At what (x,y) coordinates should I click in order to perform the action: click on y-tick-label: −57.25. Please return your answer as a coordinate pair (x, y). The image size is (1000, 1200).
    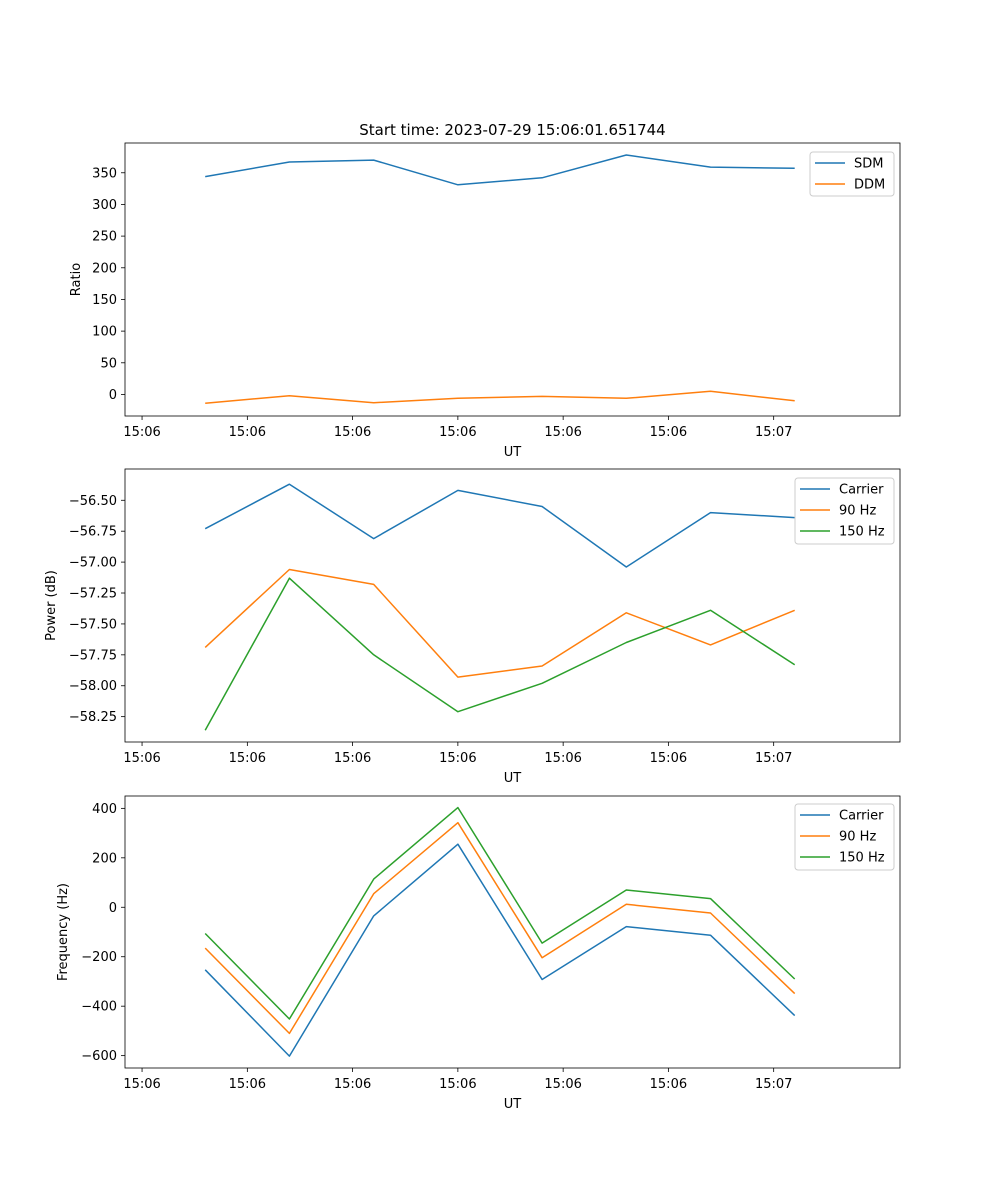
    Looking at the image, I should click on (93, 594).